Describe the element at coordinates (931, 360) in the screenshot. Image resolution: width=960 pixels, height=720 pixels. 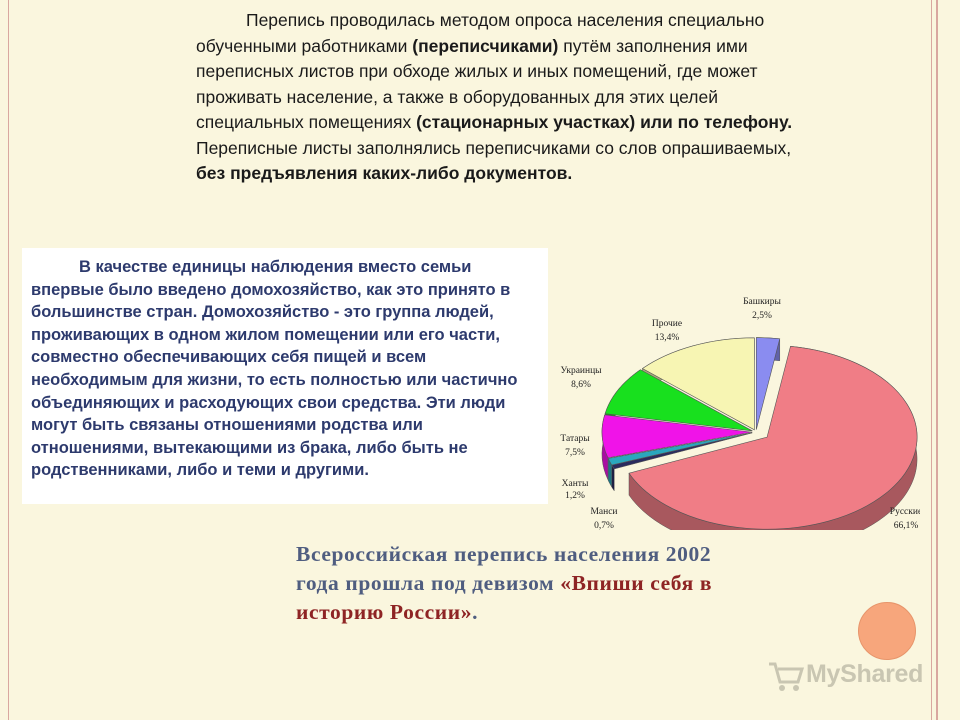
I see `slide-border-right-inner` at that location.